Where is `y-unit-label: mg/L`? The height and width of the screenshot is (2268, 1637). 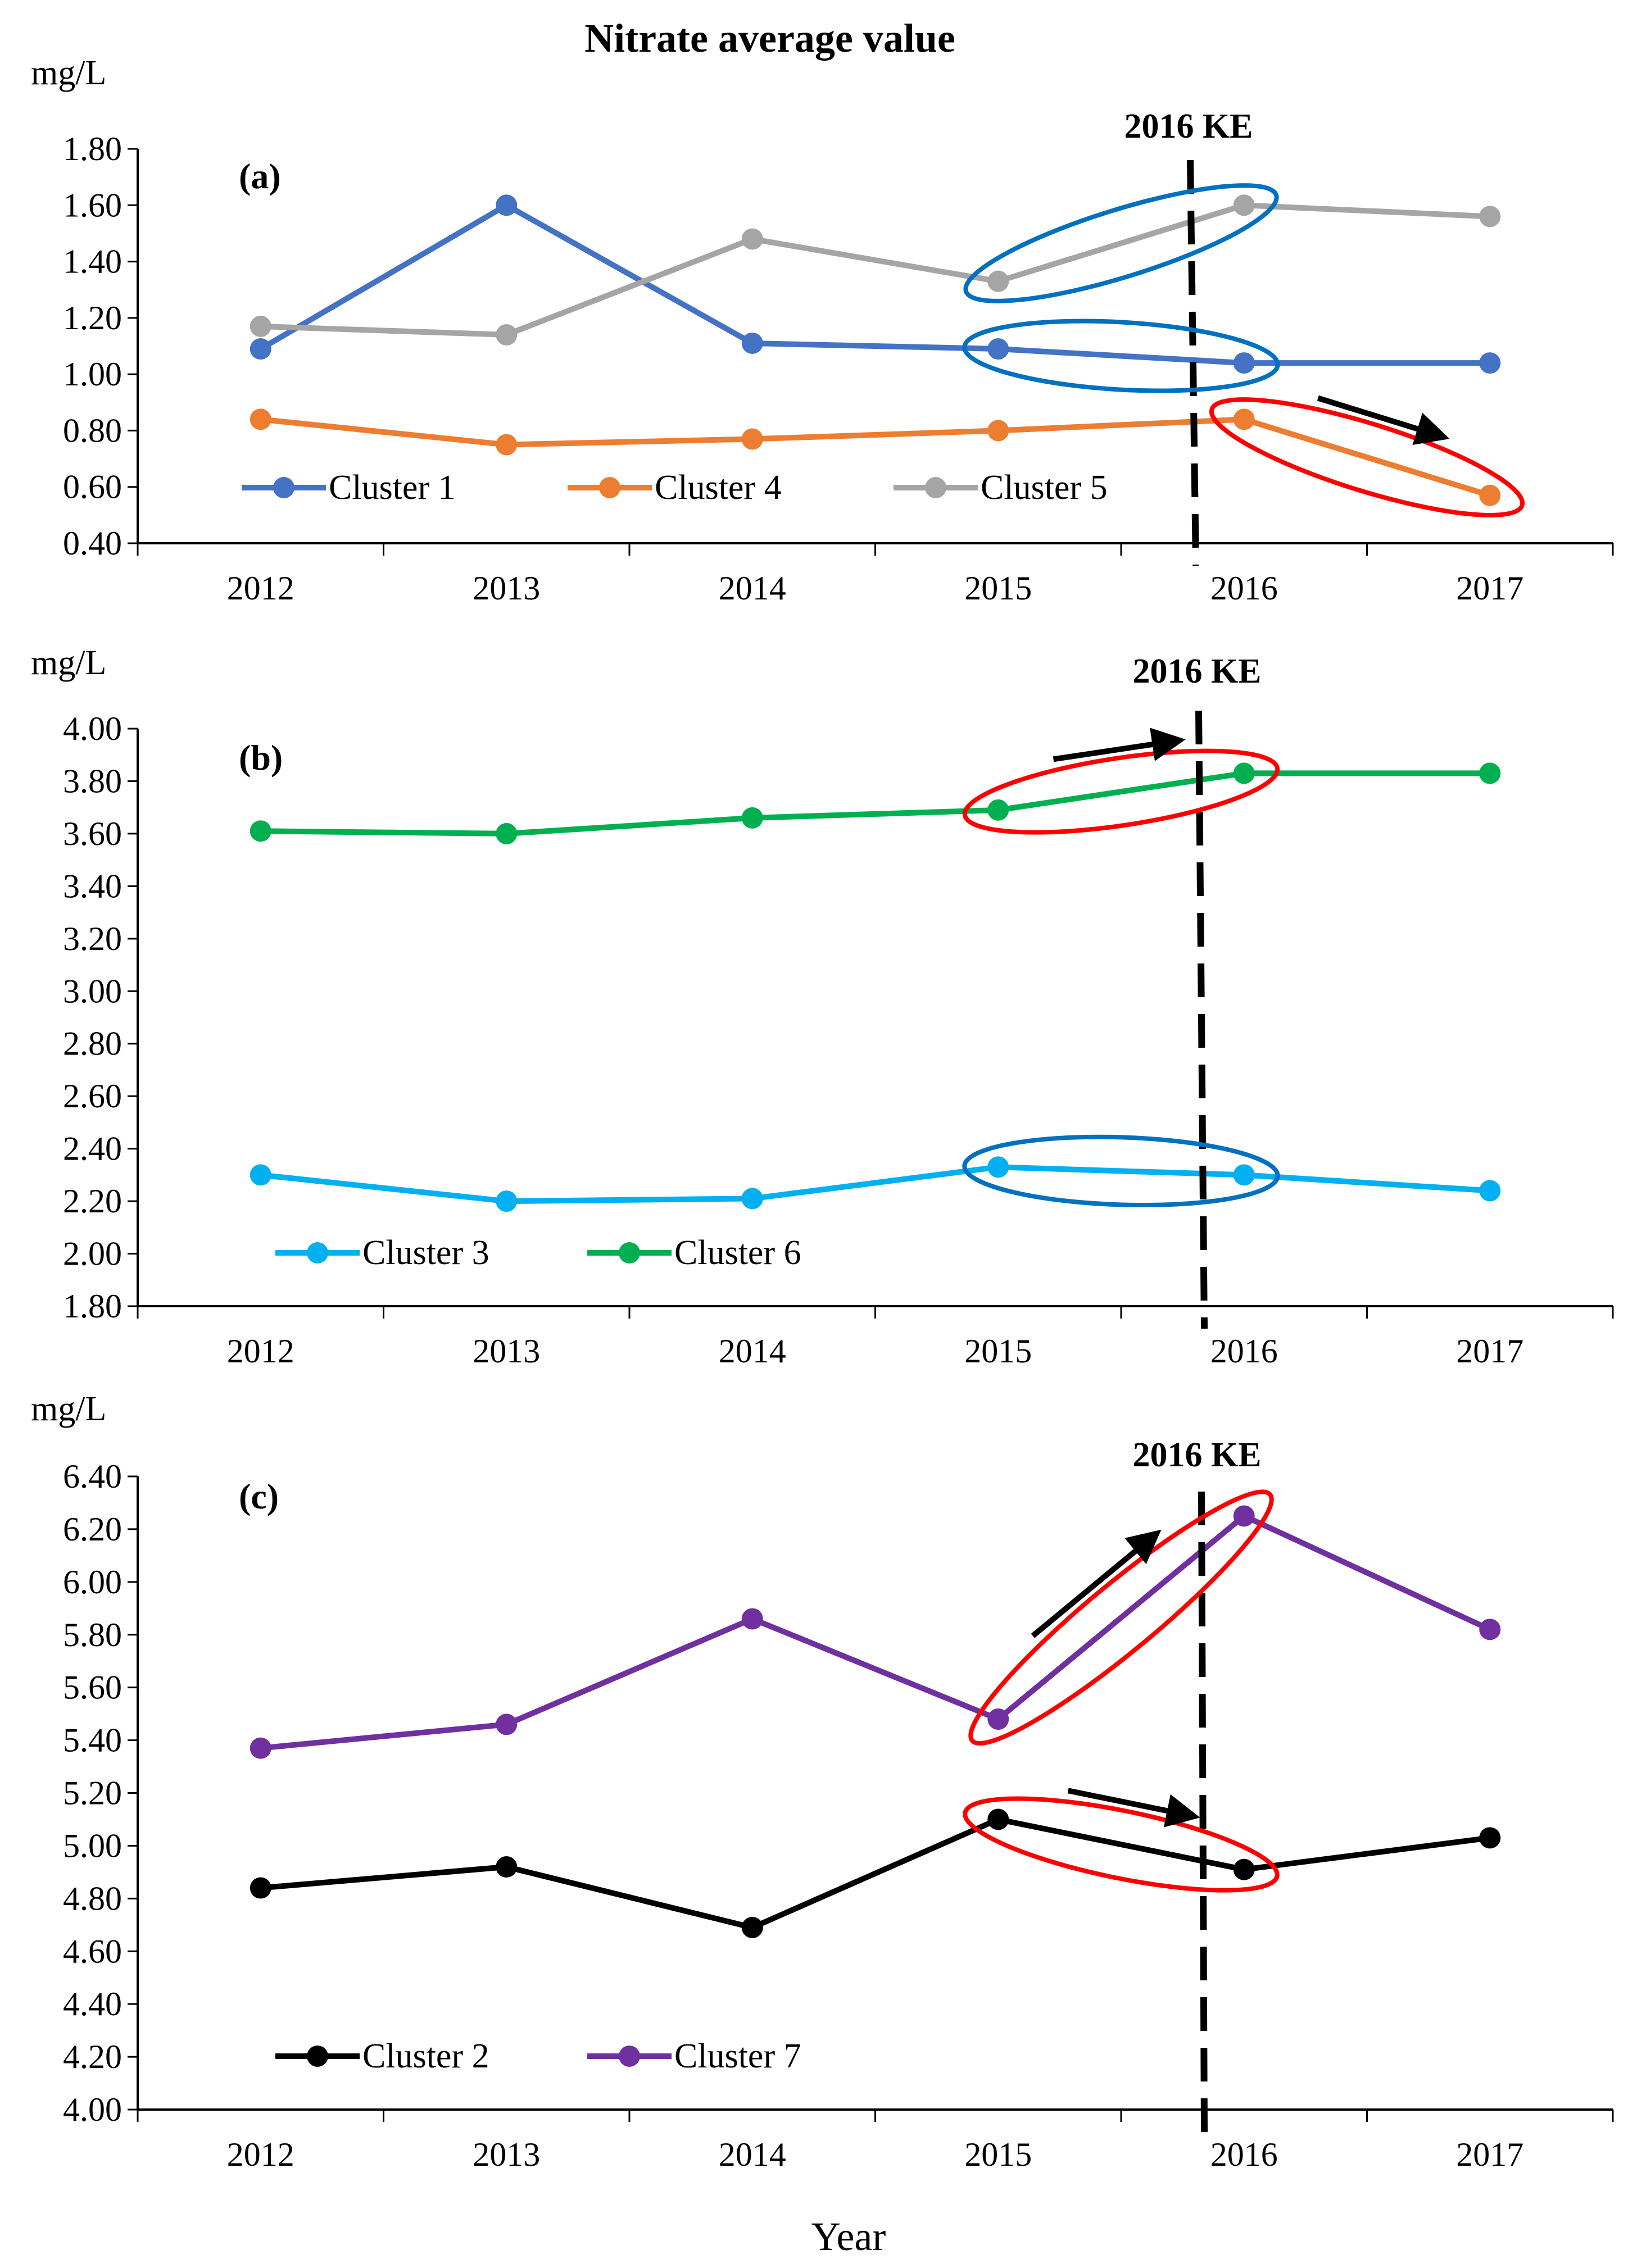 y-unit-label: mg/L is located at coordinates (68, 1409).